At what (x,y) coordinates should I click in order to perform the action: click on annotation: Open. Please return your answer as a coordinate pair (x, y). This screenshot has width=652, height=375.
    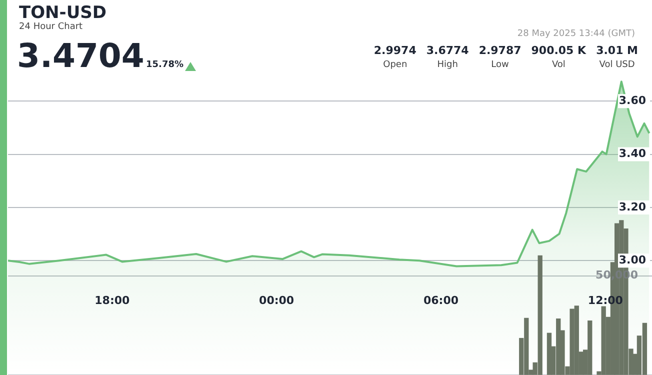
    Looking at the image, I should click on (395, 65).